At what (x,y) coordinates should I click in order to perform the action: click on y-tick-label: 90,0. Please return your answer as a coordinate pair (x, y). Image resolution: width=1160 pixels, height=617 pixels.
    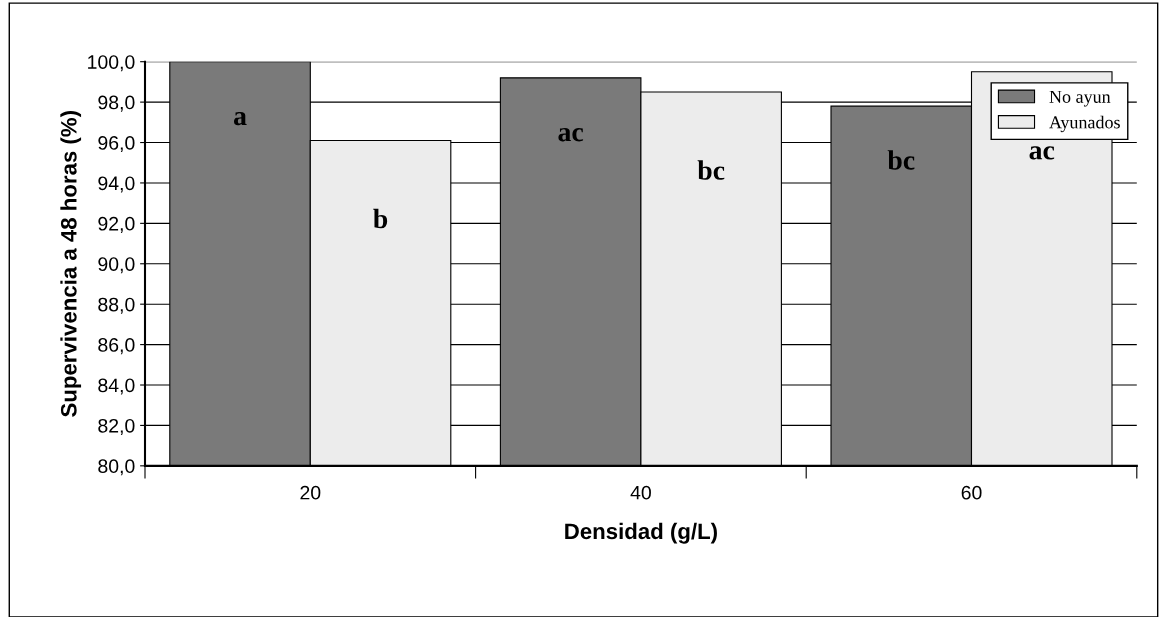
    Looking at the image, I should click on (116, 265).